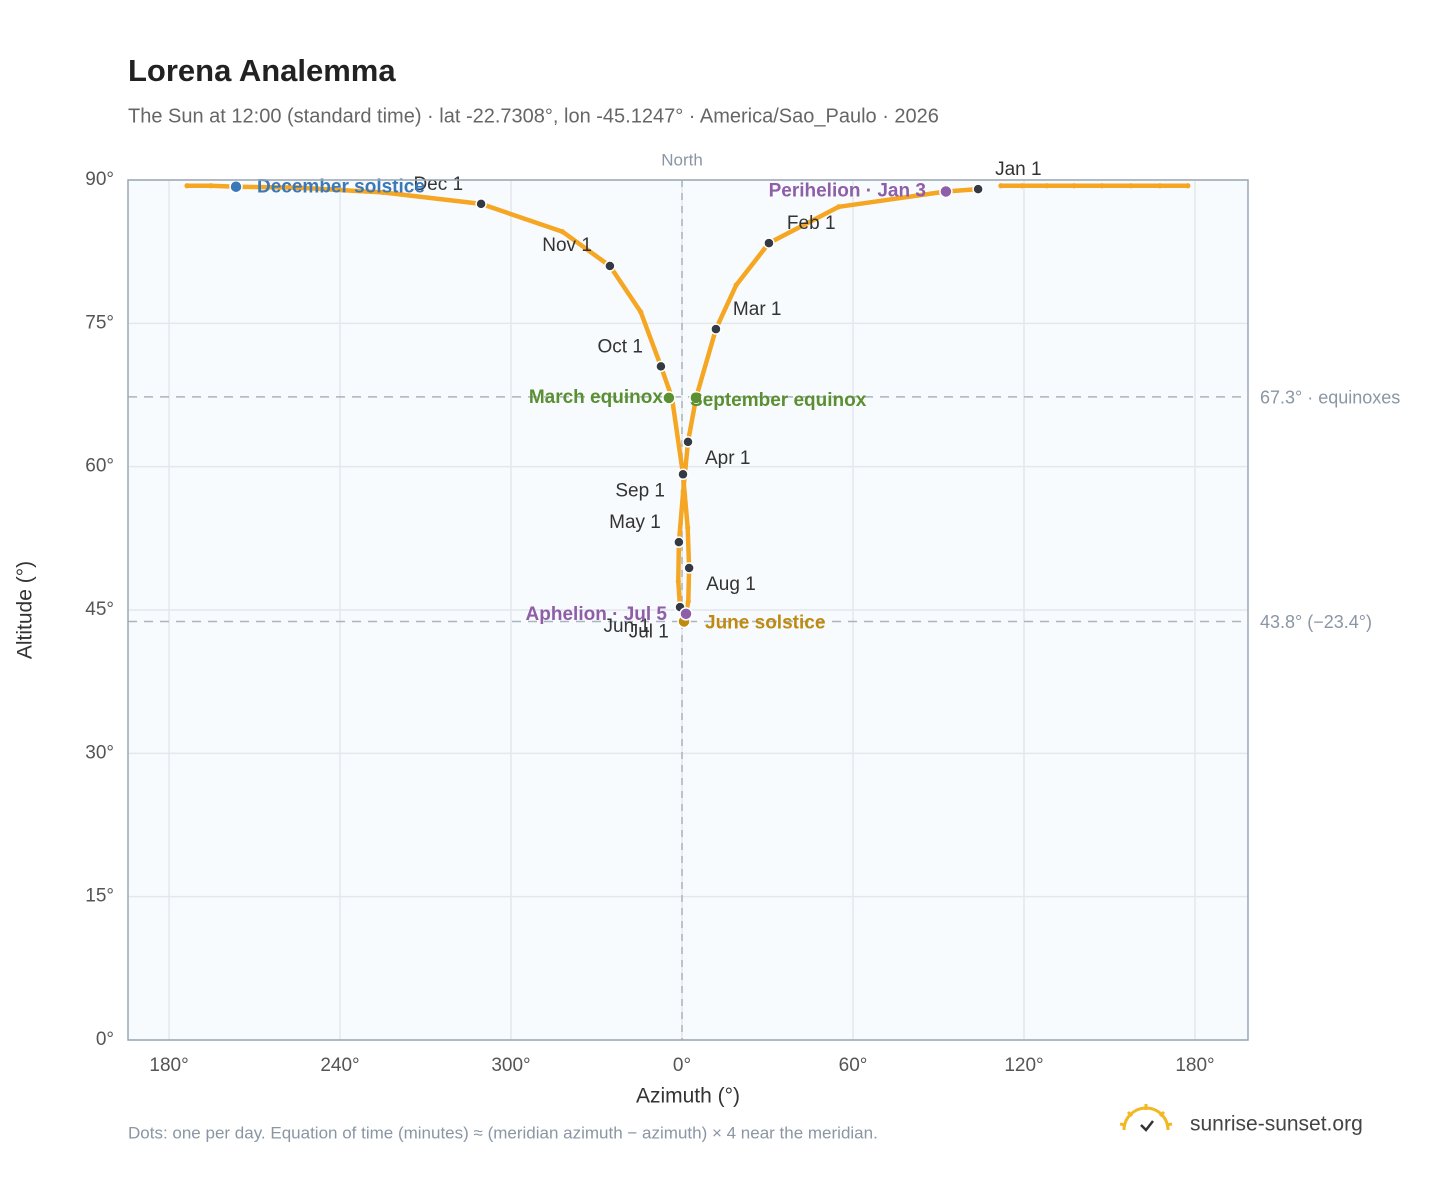 This screenshot has width=1448, height=1188. What do you see at coordinates (105, 1039) in the screenshot?
I see `y-tick-label: 0°` at bounding box center [105, 1039].